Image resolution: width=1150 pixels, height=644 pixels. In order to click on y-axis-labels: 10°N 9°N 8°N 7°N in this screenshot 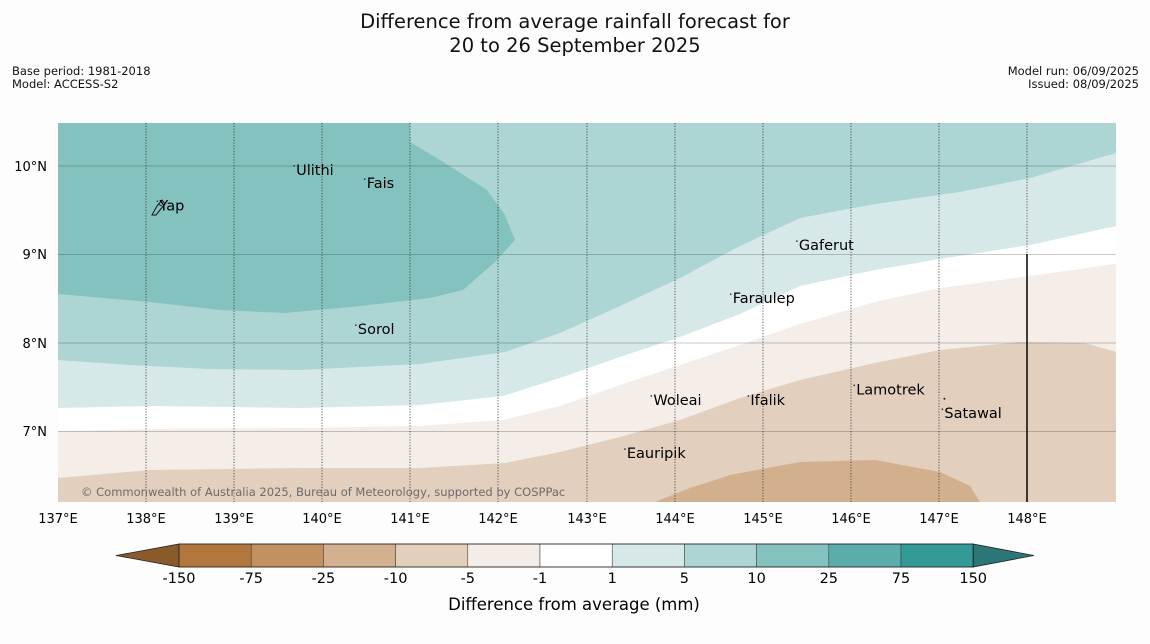, I will do `click(30, 300)`.